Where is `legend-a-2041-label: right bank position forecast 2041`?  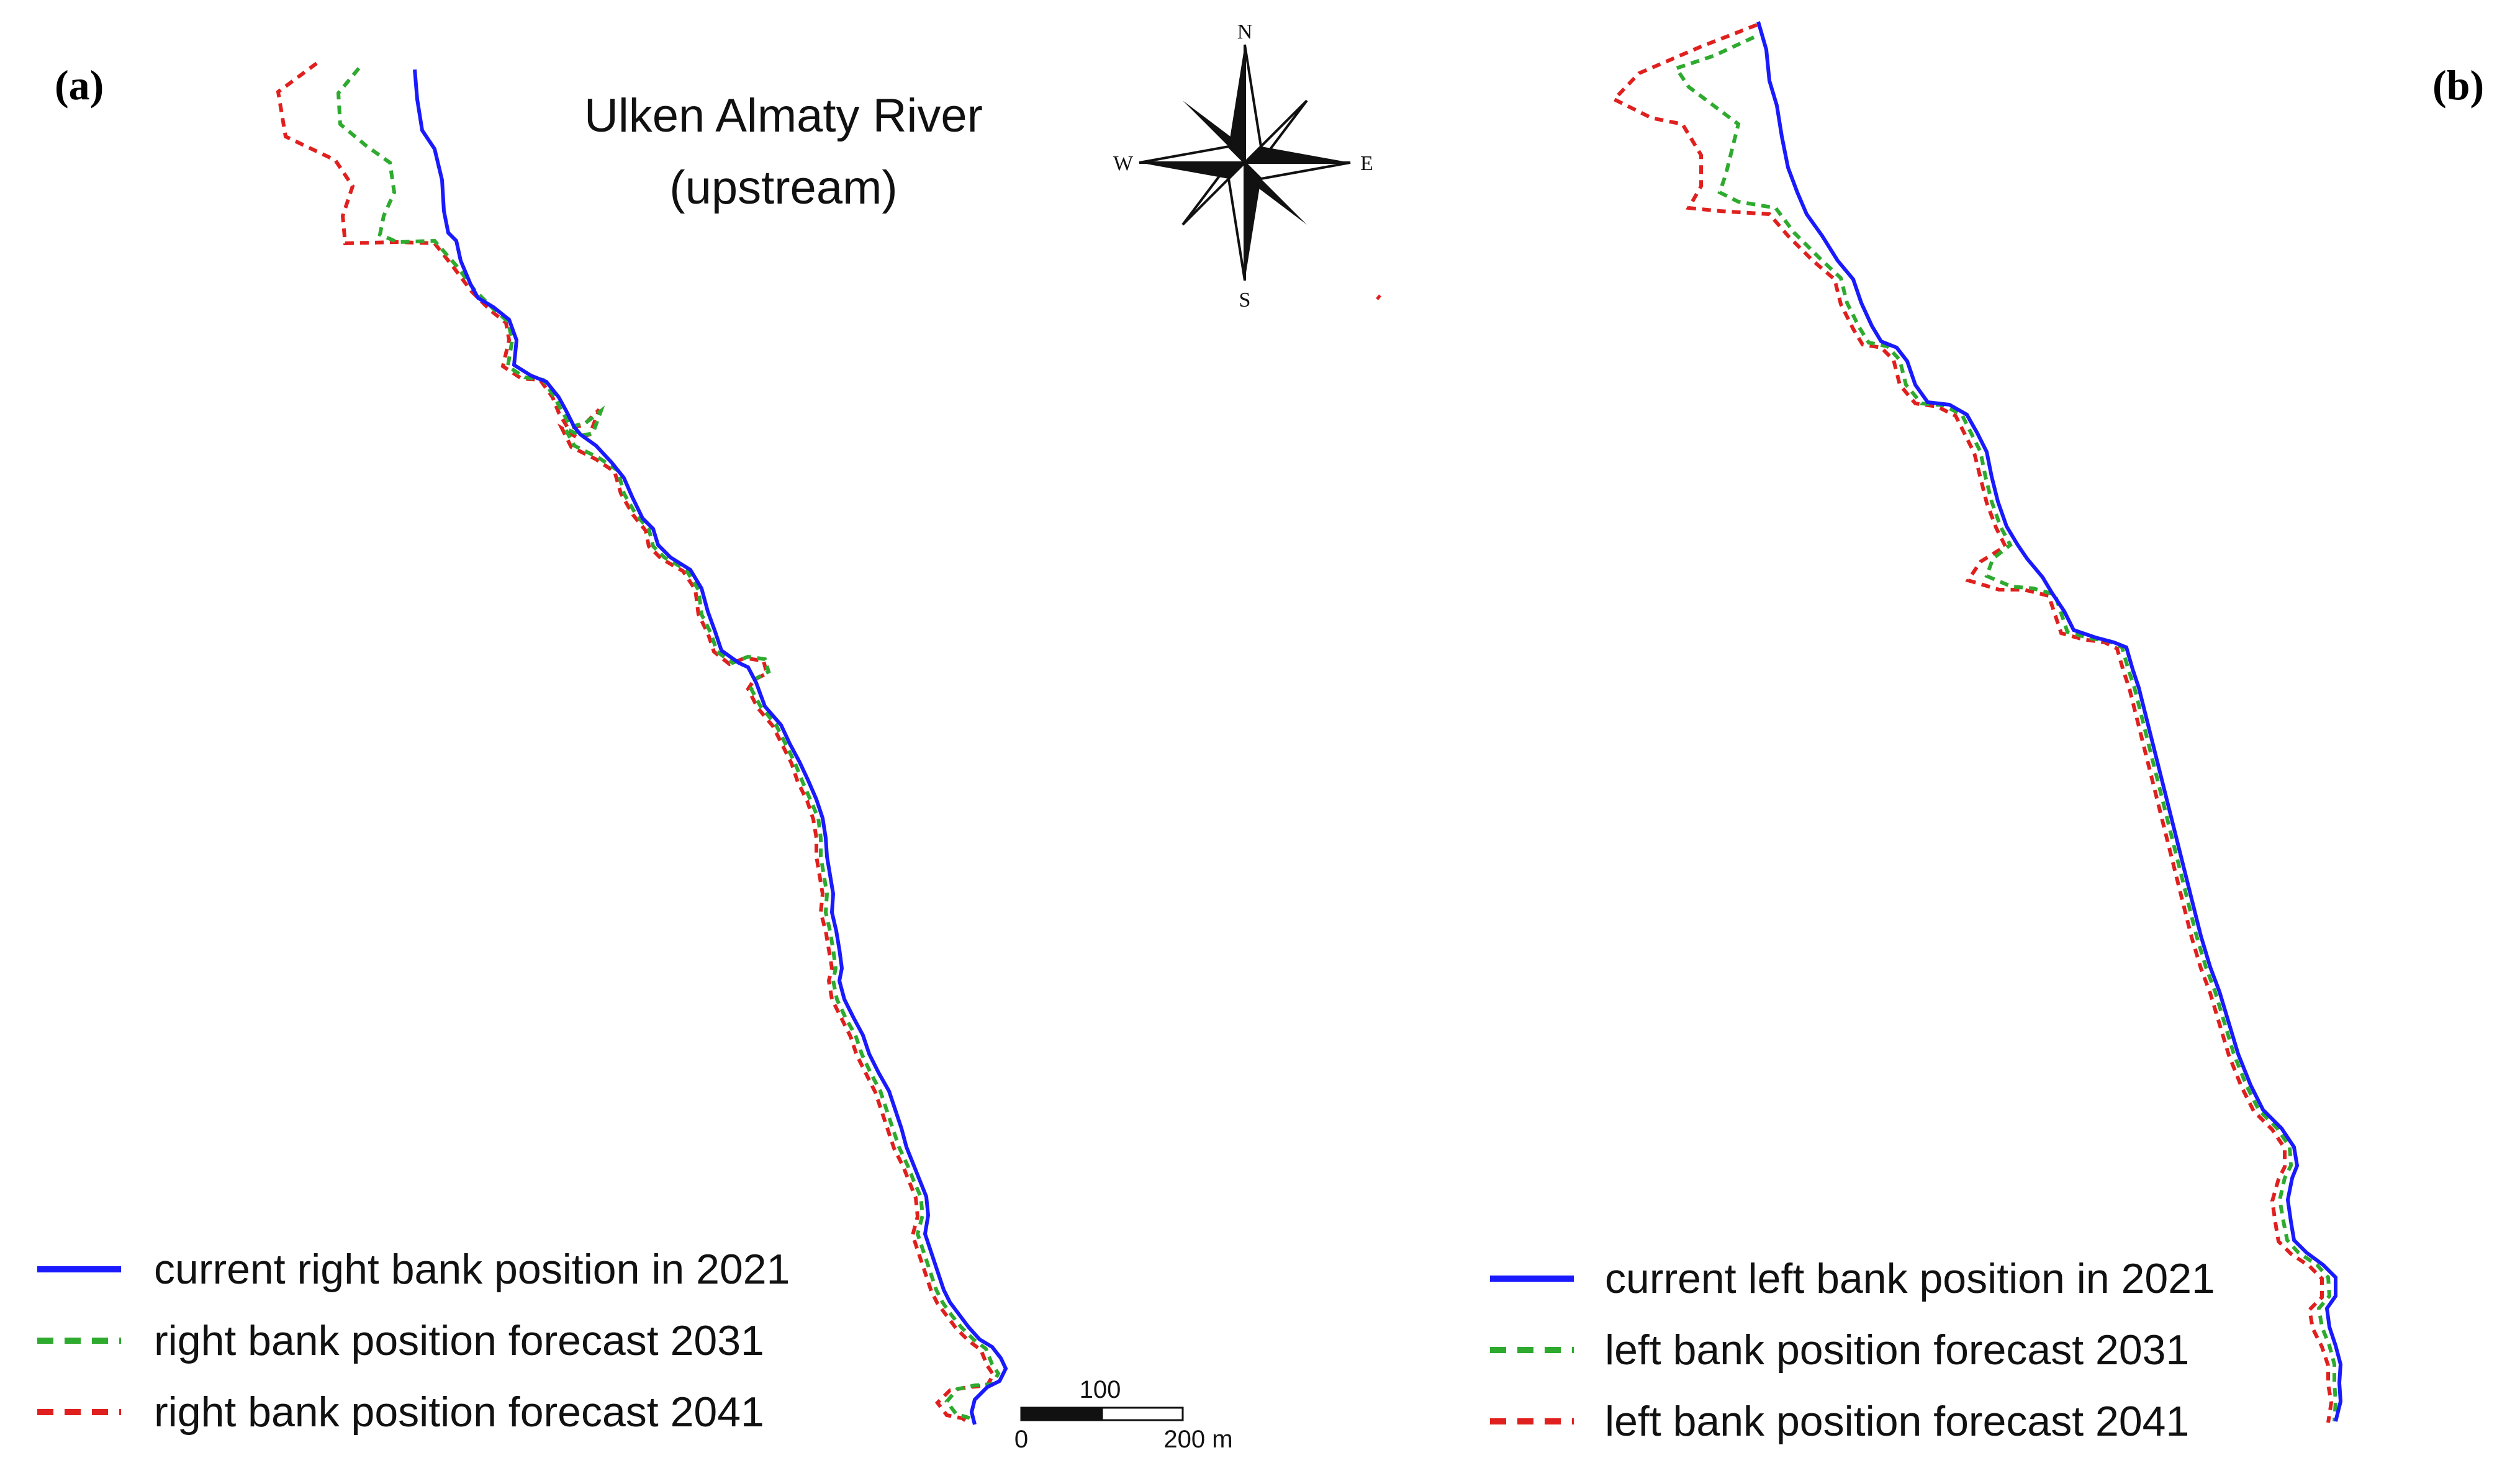 legend-a-2041-label: right bank position forecast 2041 is located at coordinates (459, 1412).